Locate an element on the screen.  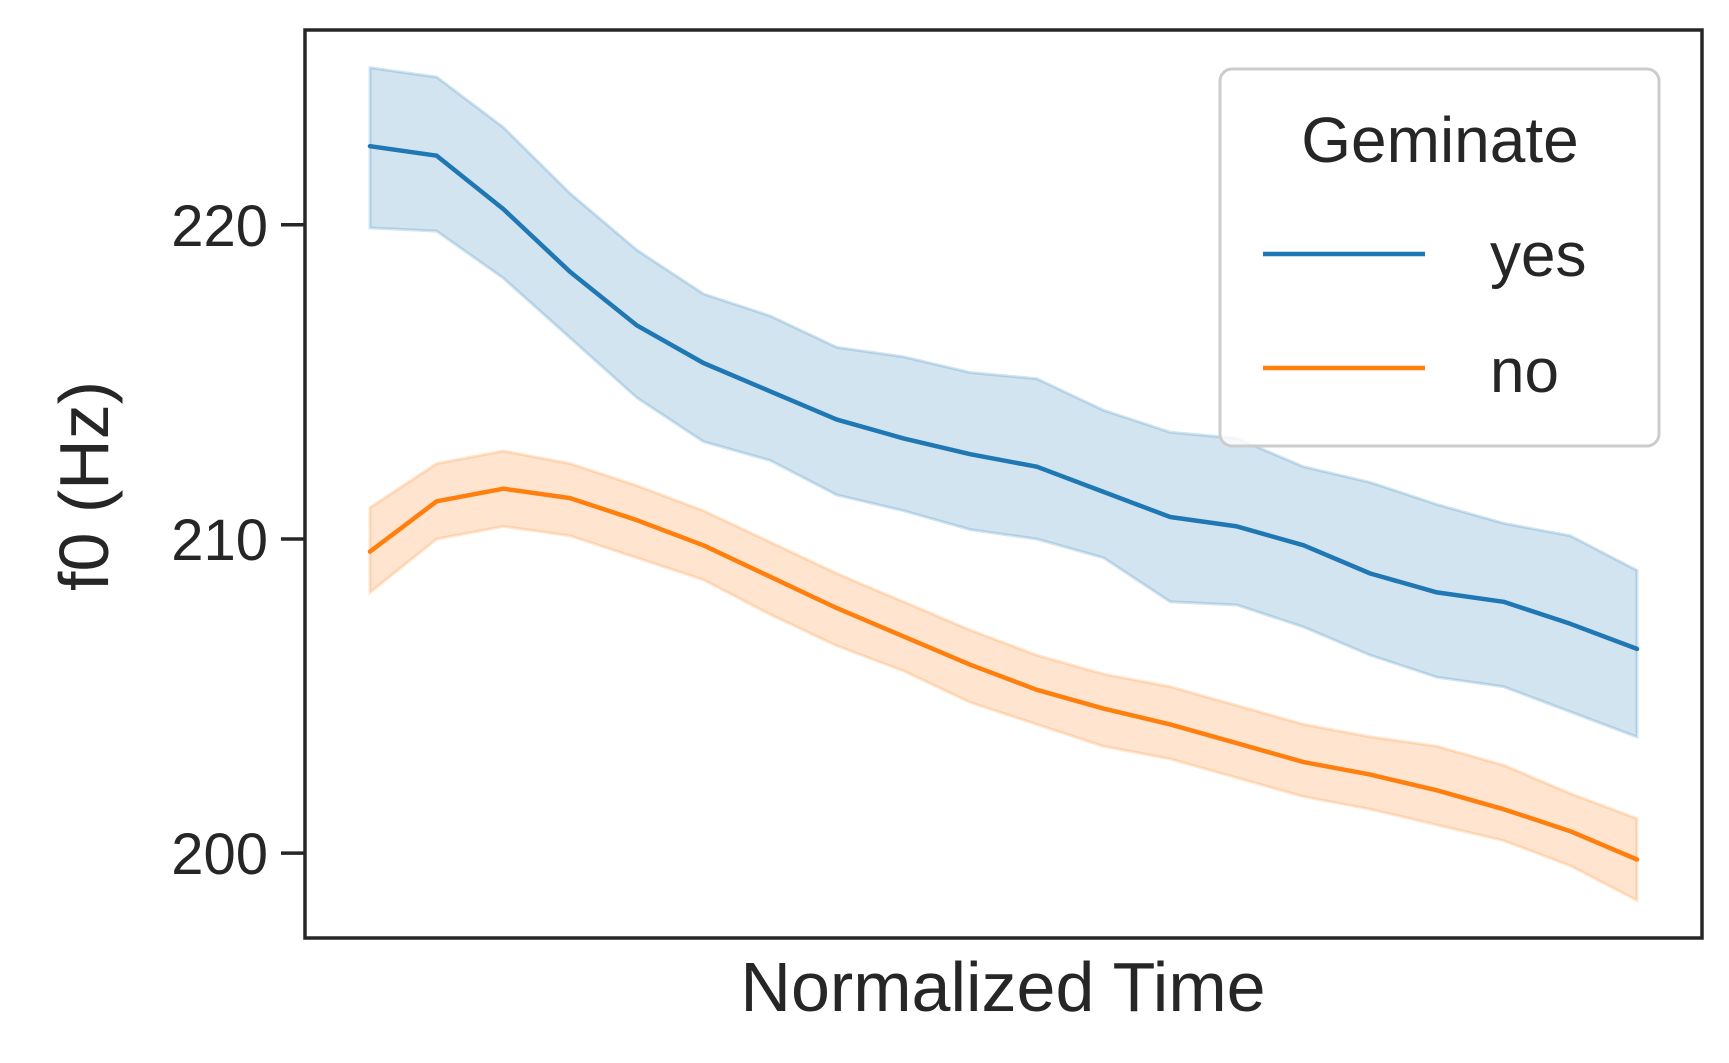
y-tick-label-220: 220 is located at coordinates (219, 226).